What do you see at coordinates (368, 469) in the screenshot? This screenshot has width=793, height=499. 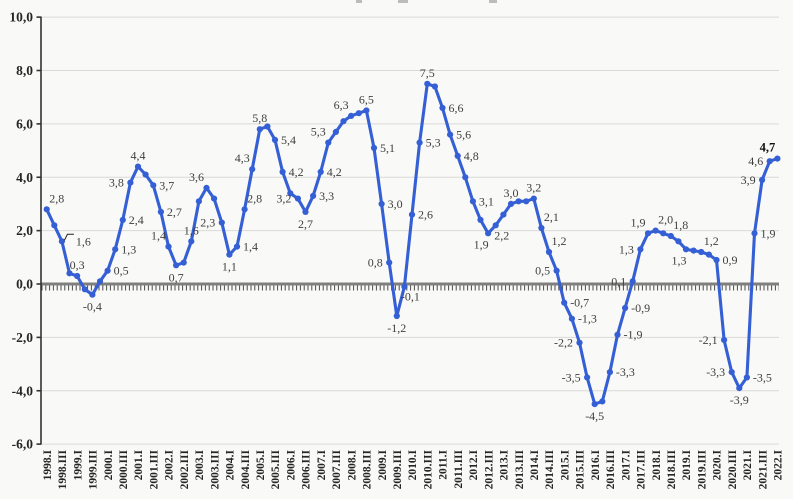 I see `x-tick-label: 2008.III` at bounding box center [368, 469].